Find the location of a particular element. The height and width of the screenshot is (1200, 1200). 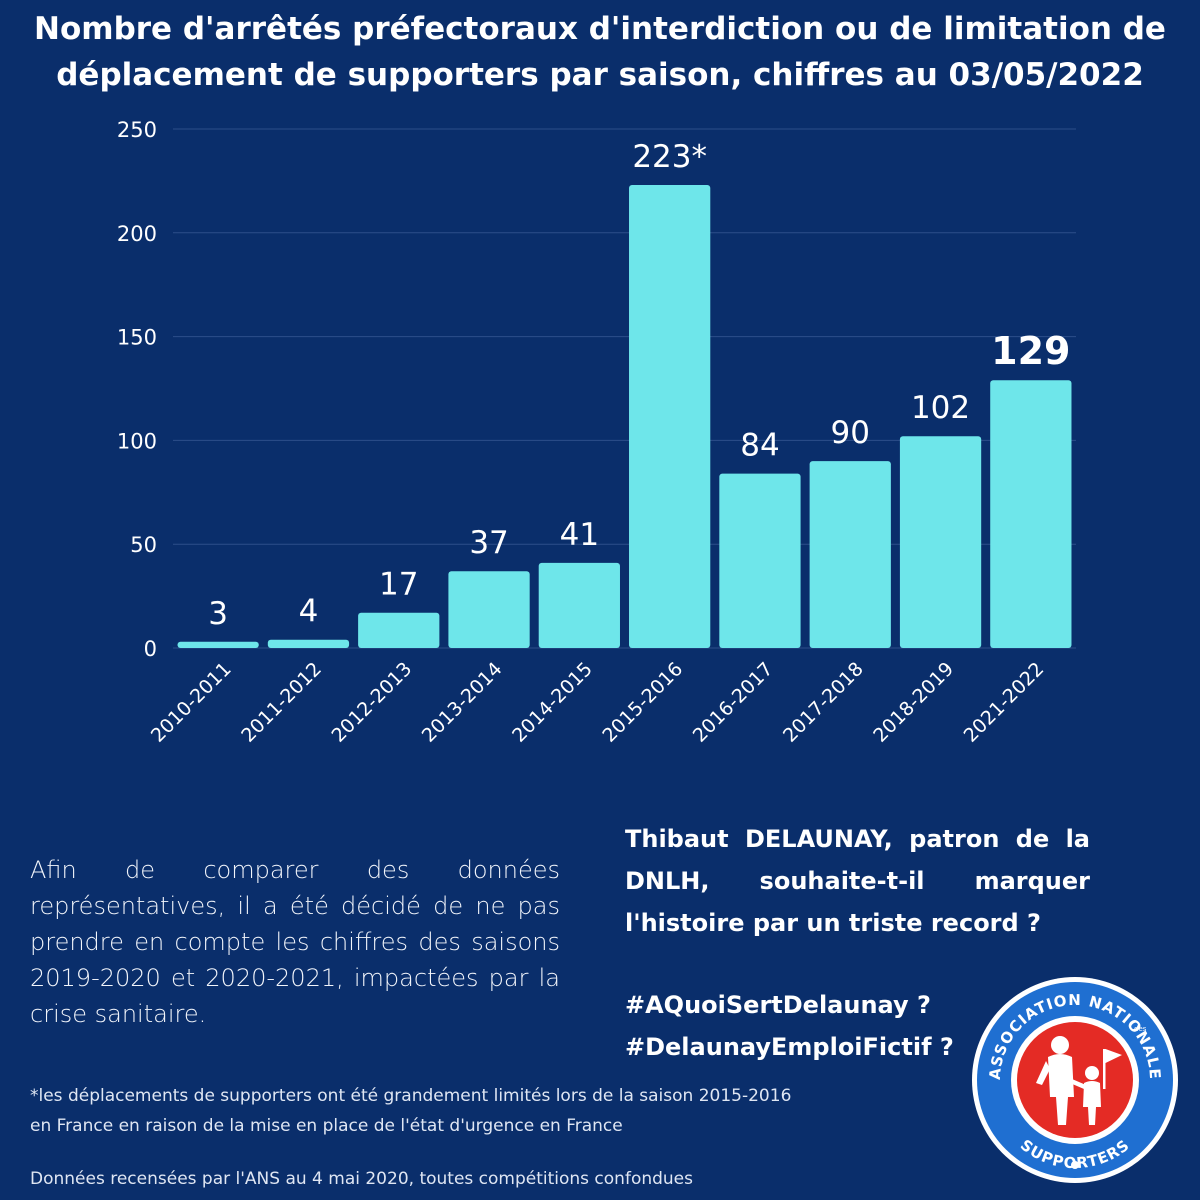

data-label: 41 is located at coordinates (579, 535).